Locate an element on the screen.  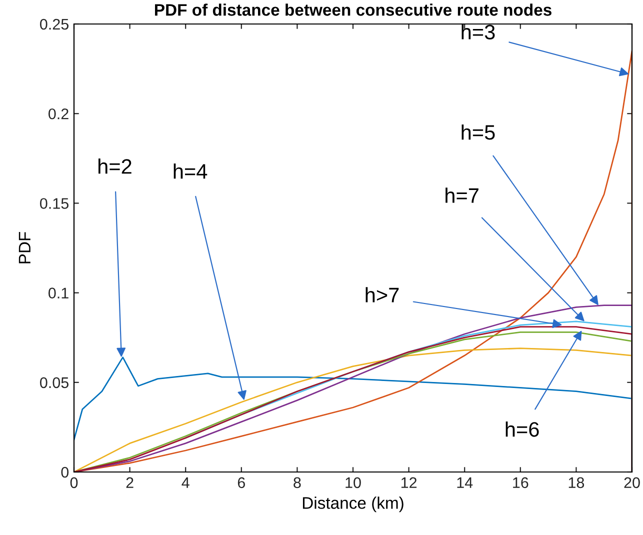
x-tick-label: 20 is located at coordinates (632, 482).